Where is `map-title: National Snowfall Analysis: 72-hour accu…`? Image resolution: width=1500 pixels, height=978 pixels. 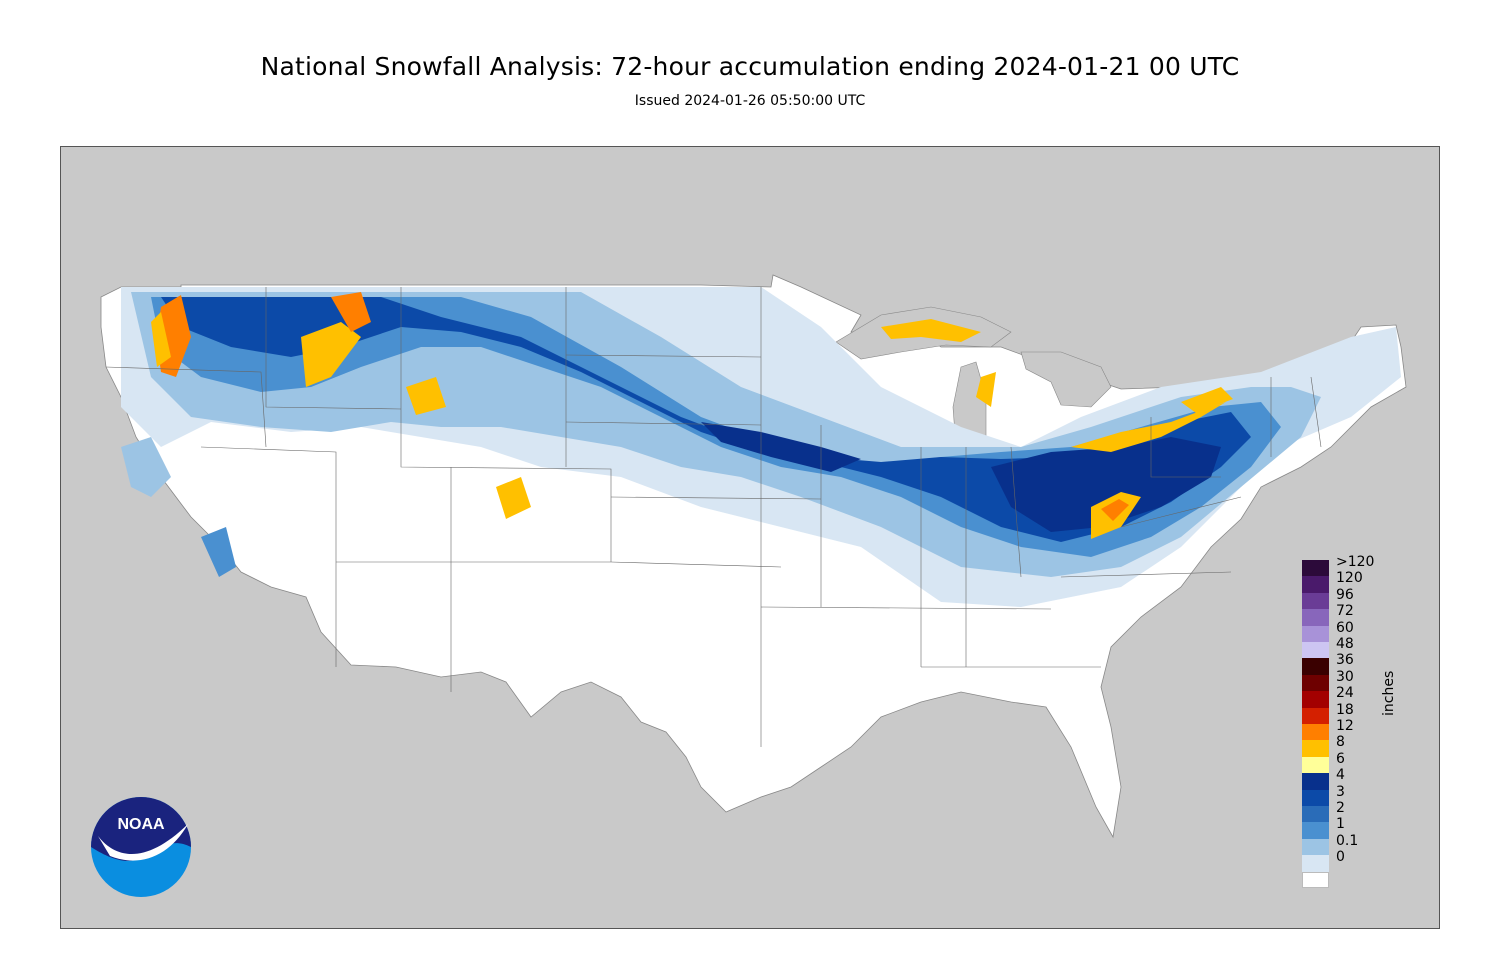
map-title: National Snowfall Analysis: 72-hour accu… is located at coordinates (750, 66).